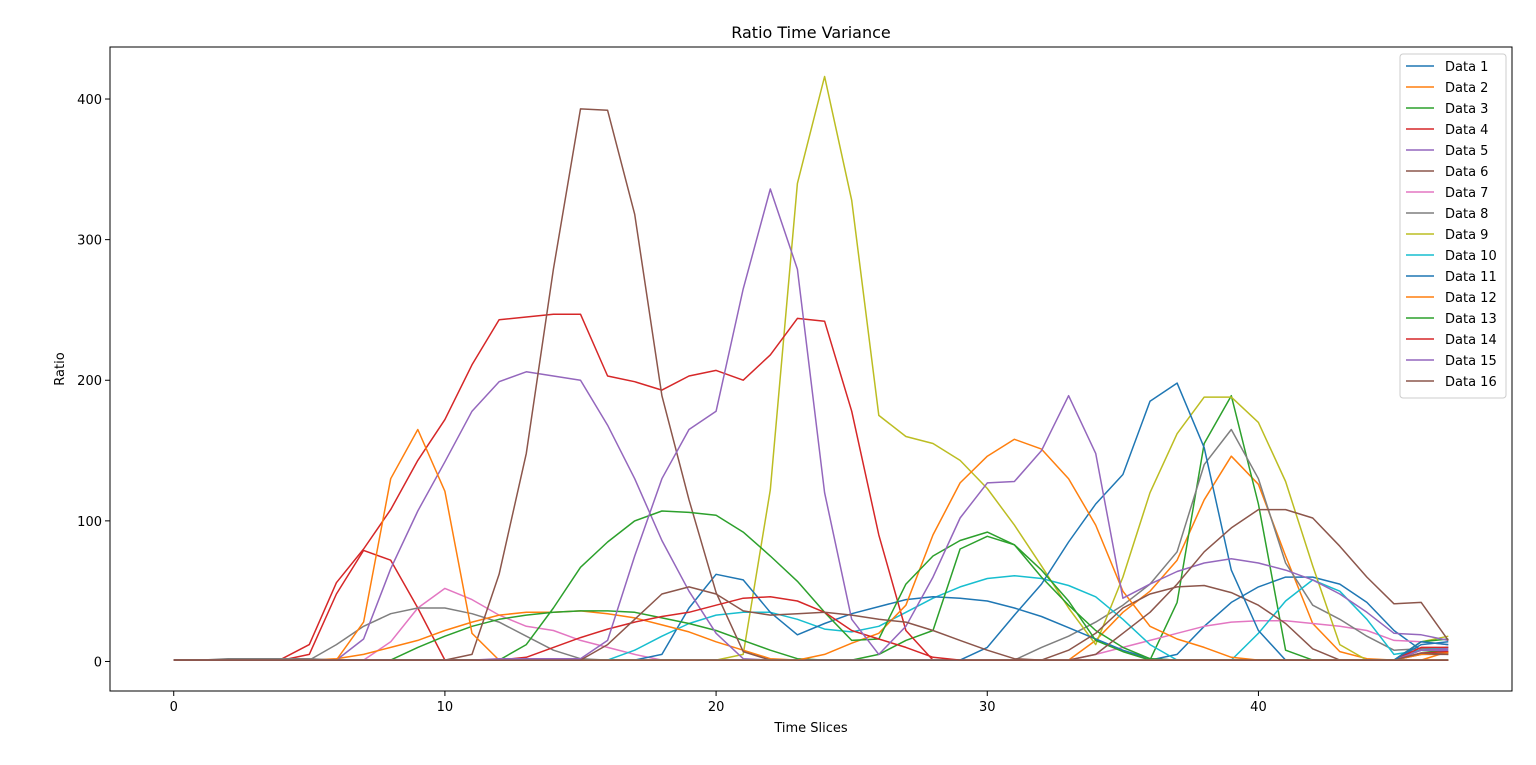 This screenshot has width=1536, height=765. What do you see at coordinates (1471, 277) in the screenshot?
I see `legend-label: Data 11` at bounding box center [1471, 277].